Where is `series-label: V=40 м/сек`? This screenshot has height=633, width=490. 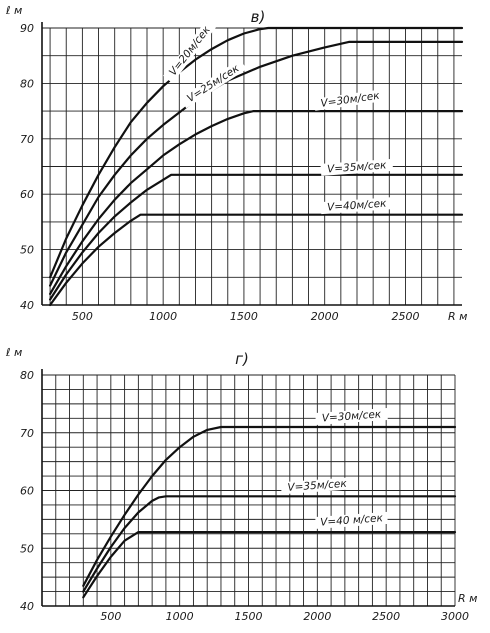 series-label: V=40 м/сек is located at coordinates (352, 520).